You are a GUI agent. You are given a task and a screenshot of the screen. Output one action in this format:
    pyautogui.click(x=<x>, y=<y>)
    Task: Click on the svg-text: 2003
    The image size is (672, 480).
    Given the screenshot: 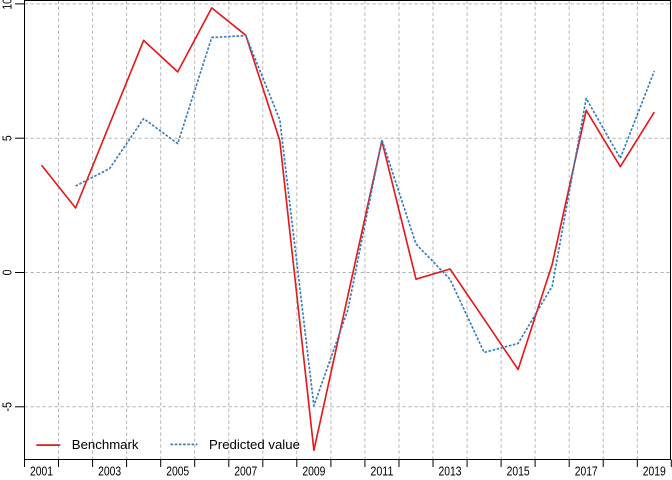 What is the action you would take?
    pyautogui.click(x=109, y=471)
    